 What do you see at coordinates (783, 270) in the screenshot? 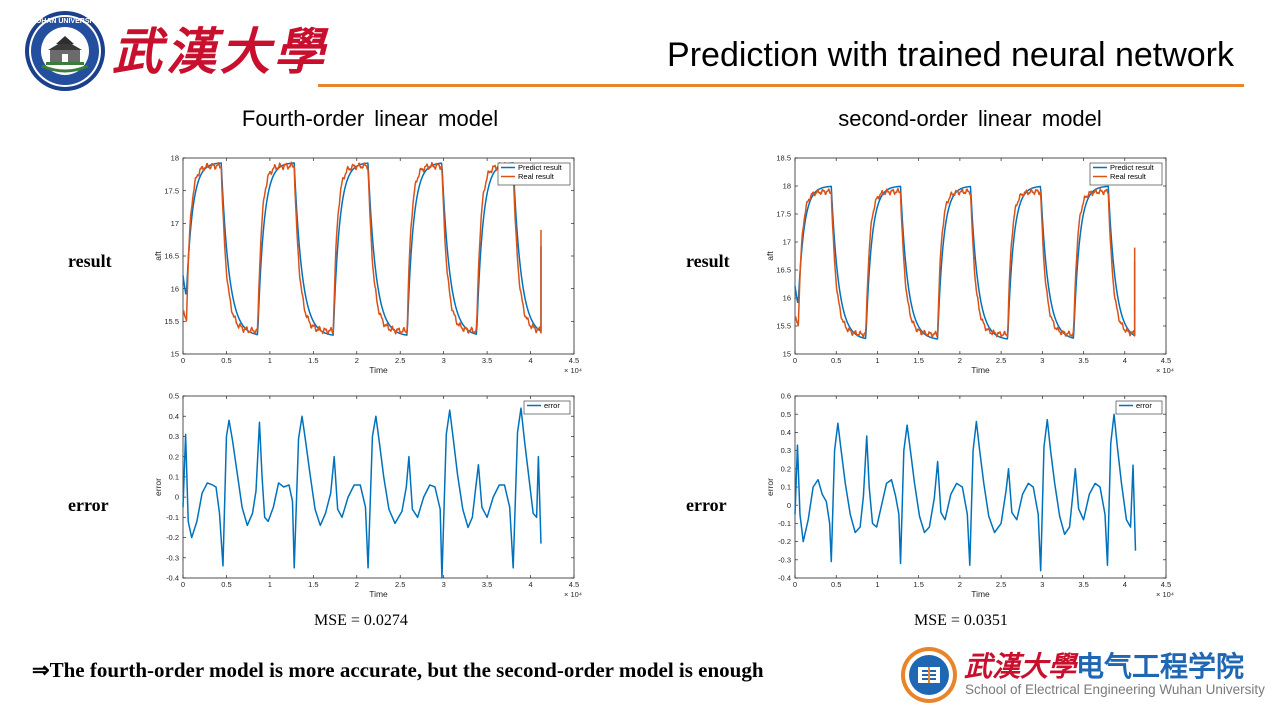
I see `y-tick-label: 16.5` at bounding box center [783, 270].